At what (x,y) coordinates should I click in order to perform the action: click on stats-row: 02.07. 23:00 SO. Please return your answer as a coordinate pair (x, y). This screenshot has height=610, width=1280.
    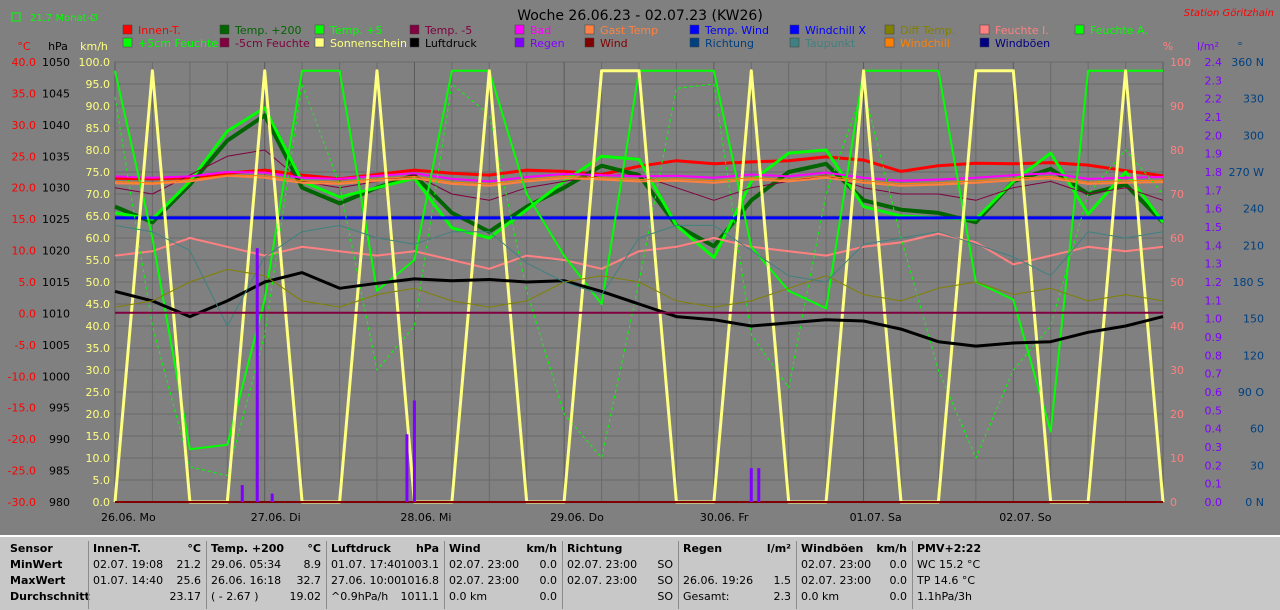
    Looking at the image, I should click on (620, 581).